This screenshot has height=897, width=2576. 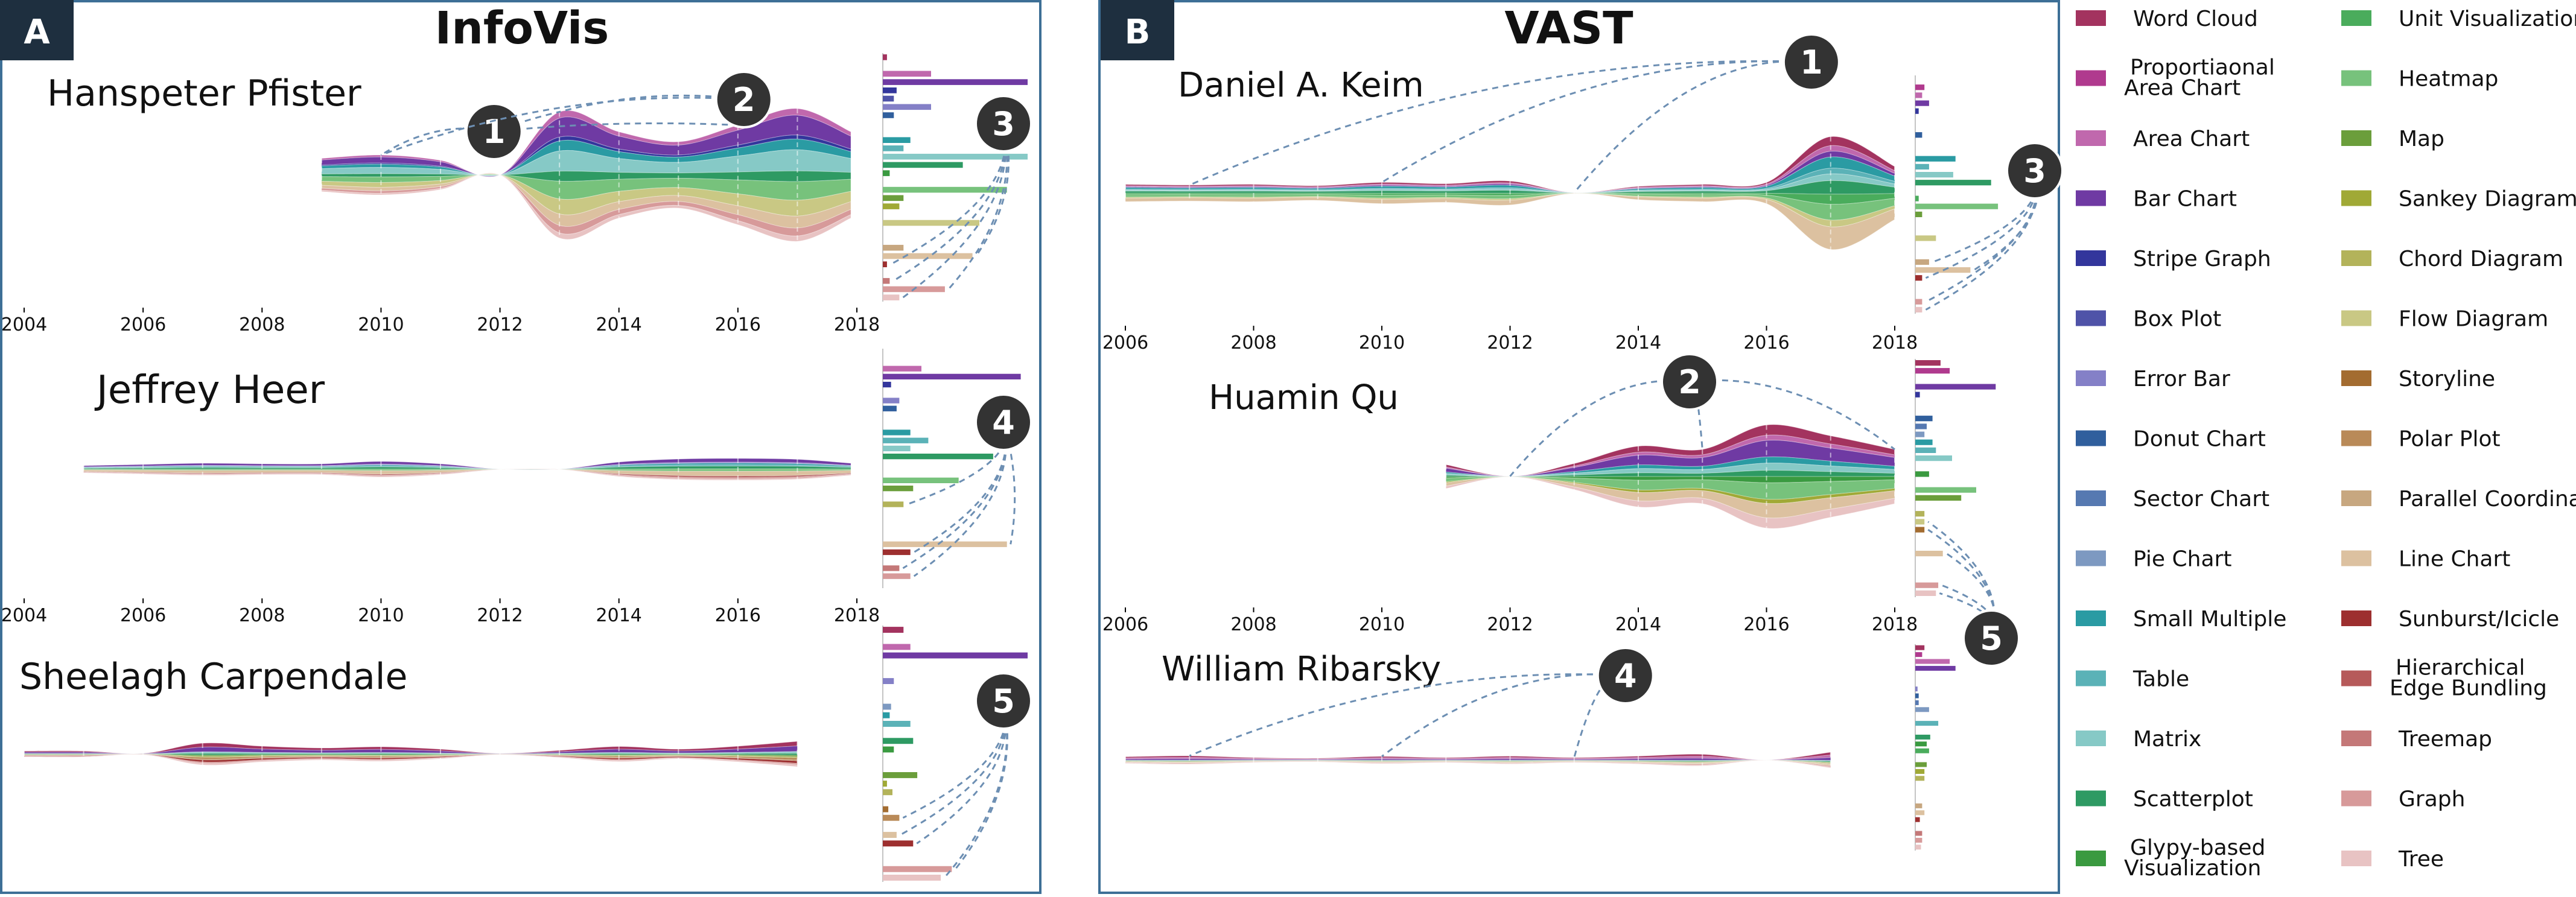 I want to click on legend-item-matrix: Matrix, so click(x=2138, y=740).